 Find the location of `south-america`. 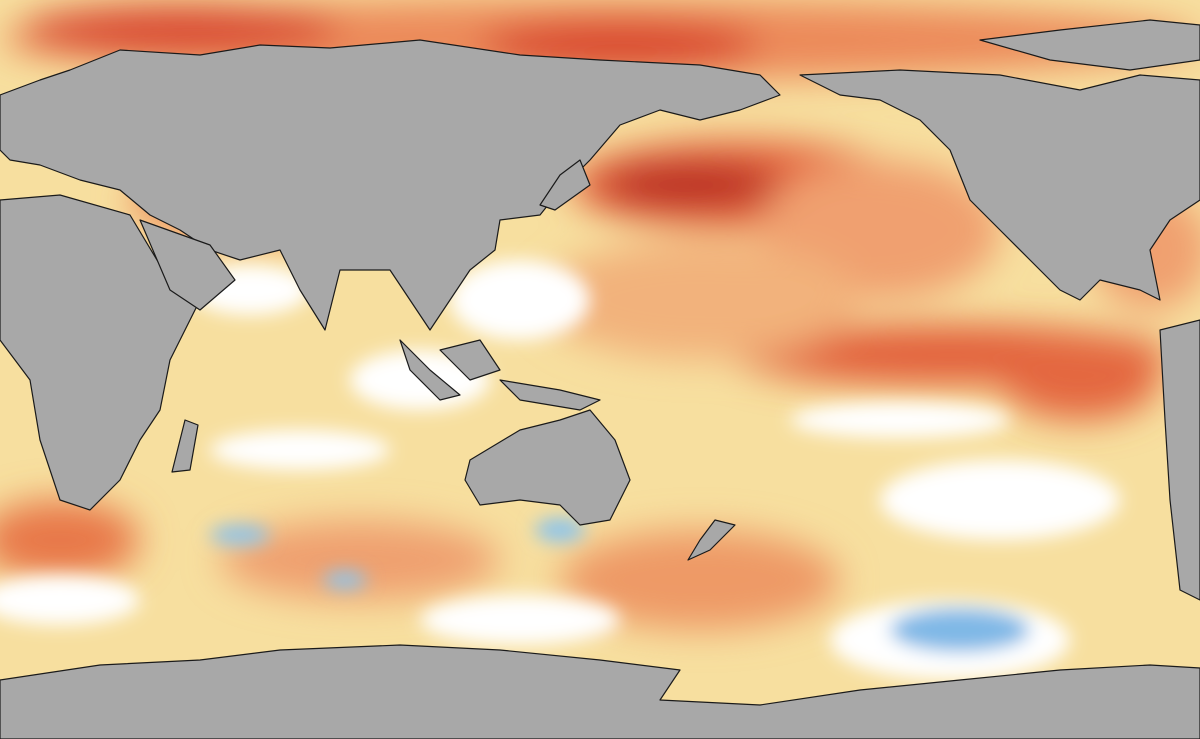

south-america is located at coordinates (1179, 460).